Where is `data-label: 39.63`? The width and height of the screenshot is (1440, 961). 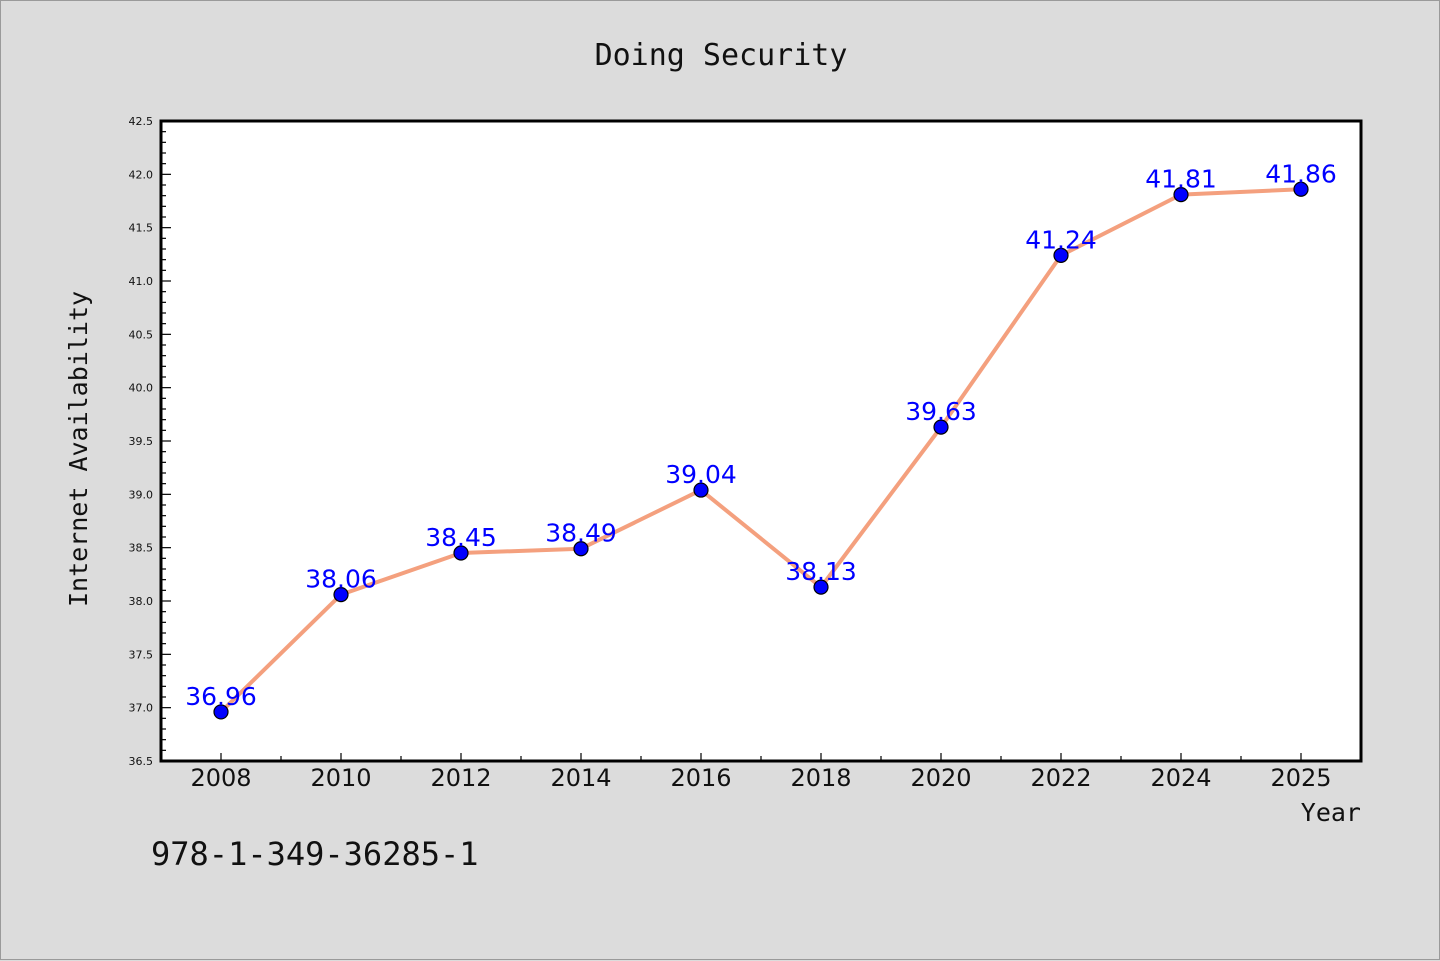 data-label: 39.63 is located at coordinates (941, 411).